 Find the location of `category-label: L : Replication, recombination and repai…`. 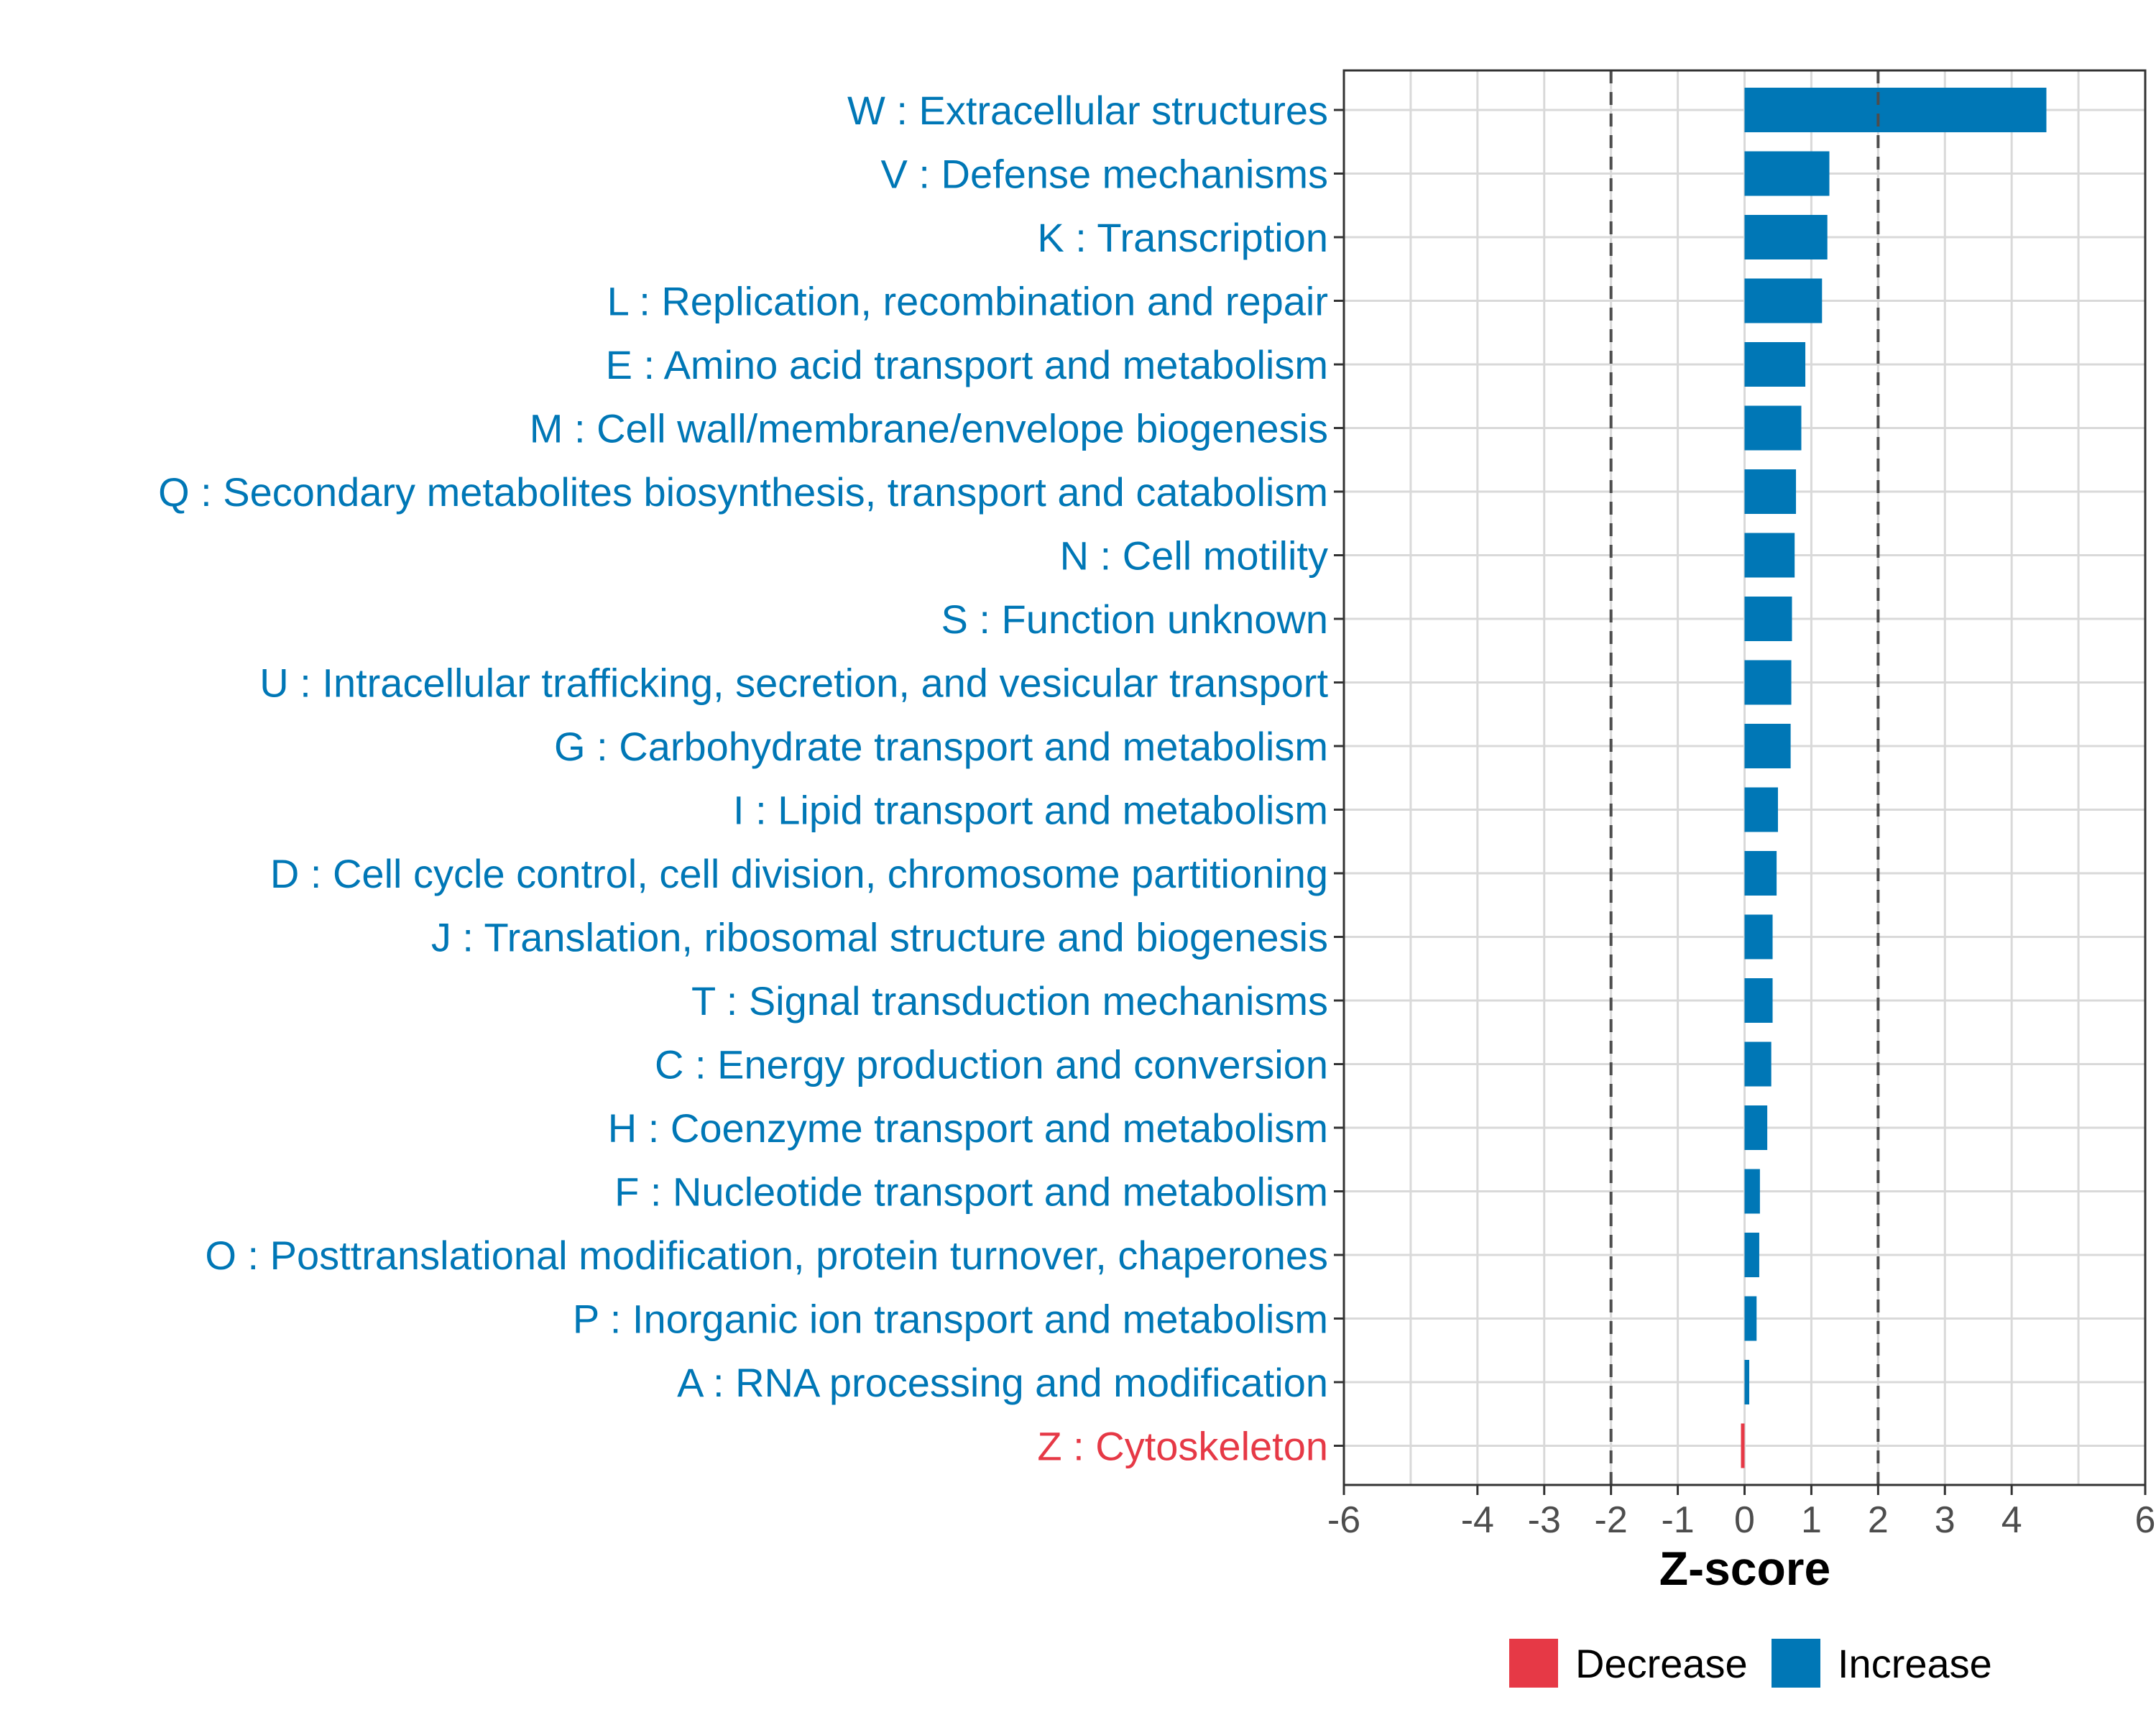

category-label: L : Replication, recombination and repai… is located at coordinates (967, 301).